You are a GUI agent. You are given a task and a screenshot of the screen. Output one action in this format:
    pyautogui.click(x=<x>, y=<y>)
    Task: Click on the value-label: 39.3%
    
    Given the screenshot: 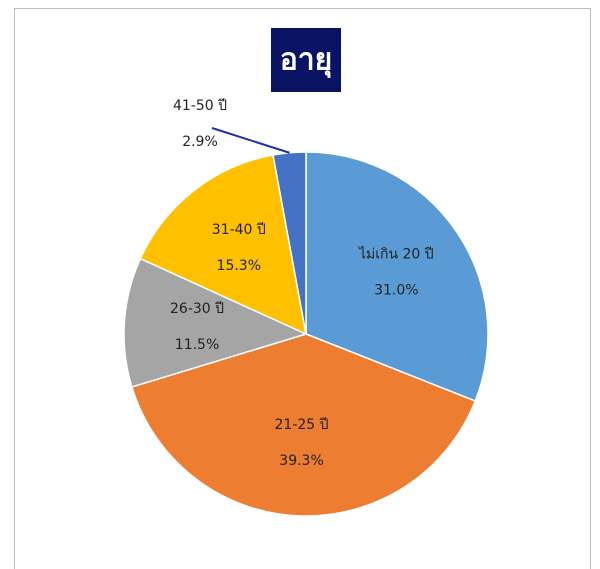 What is the action you would take?
    pyautogui.click(x=301, y=461)
    